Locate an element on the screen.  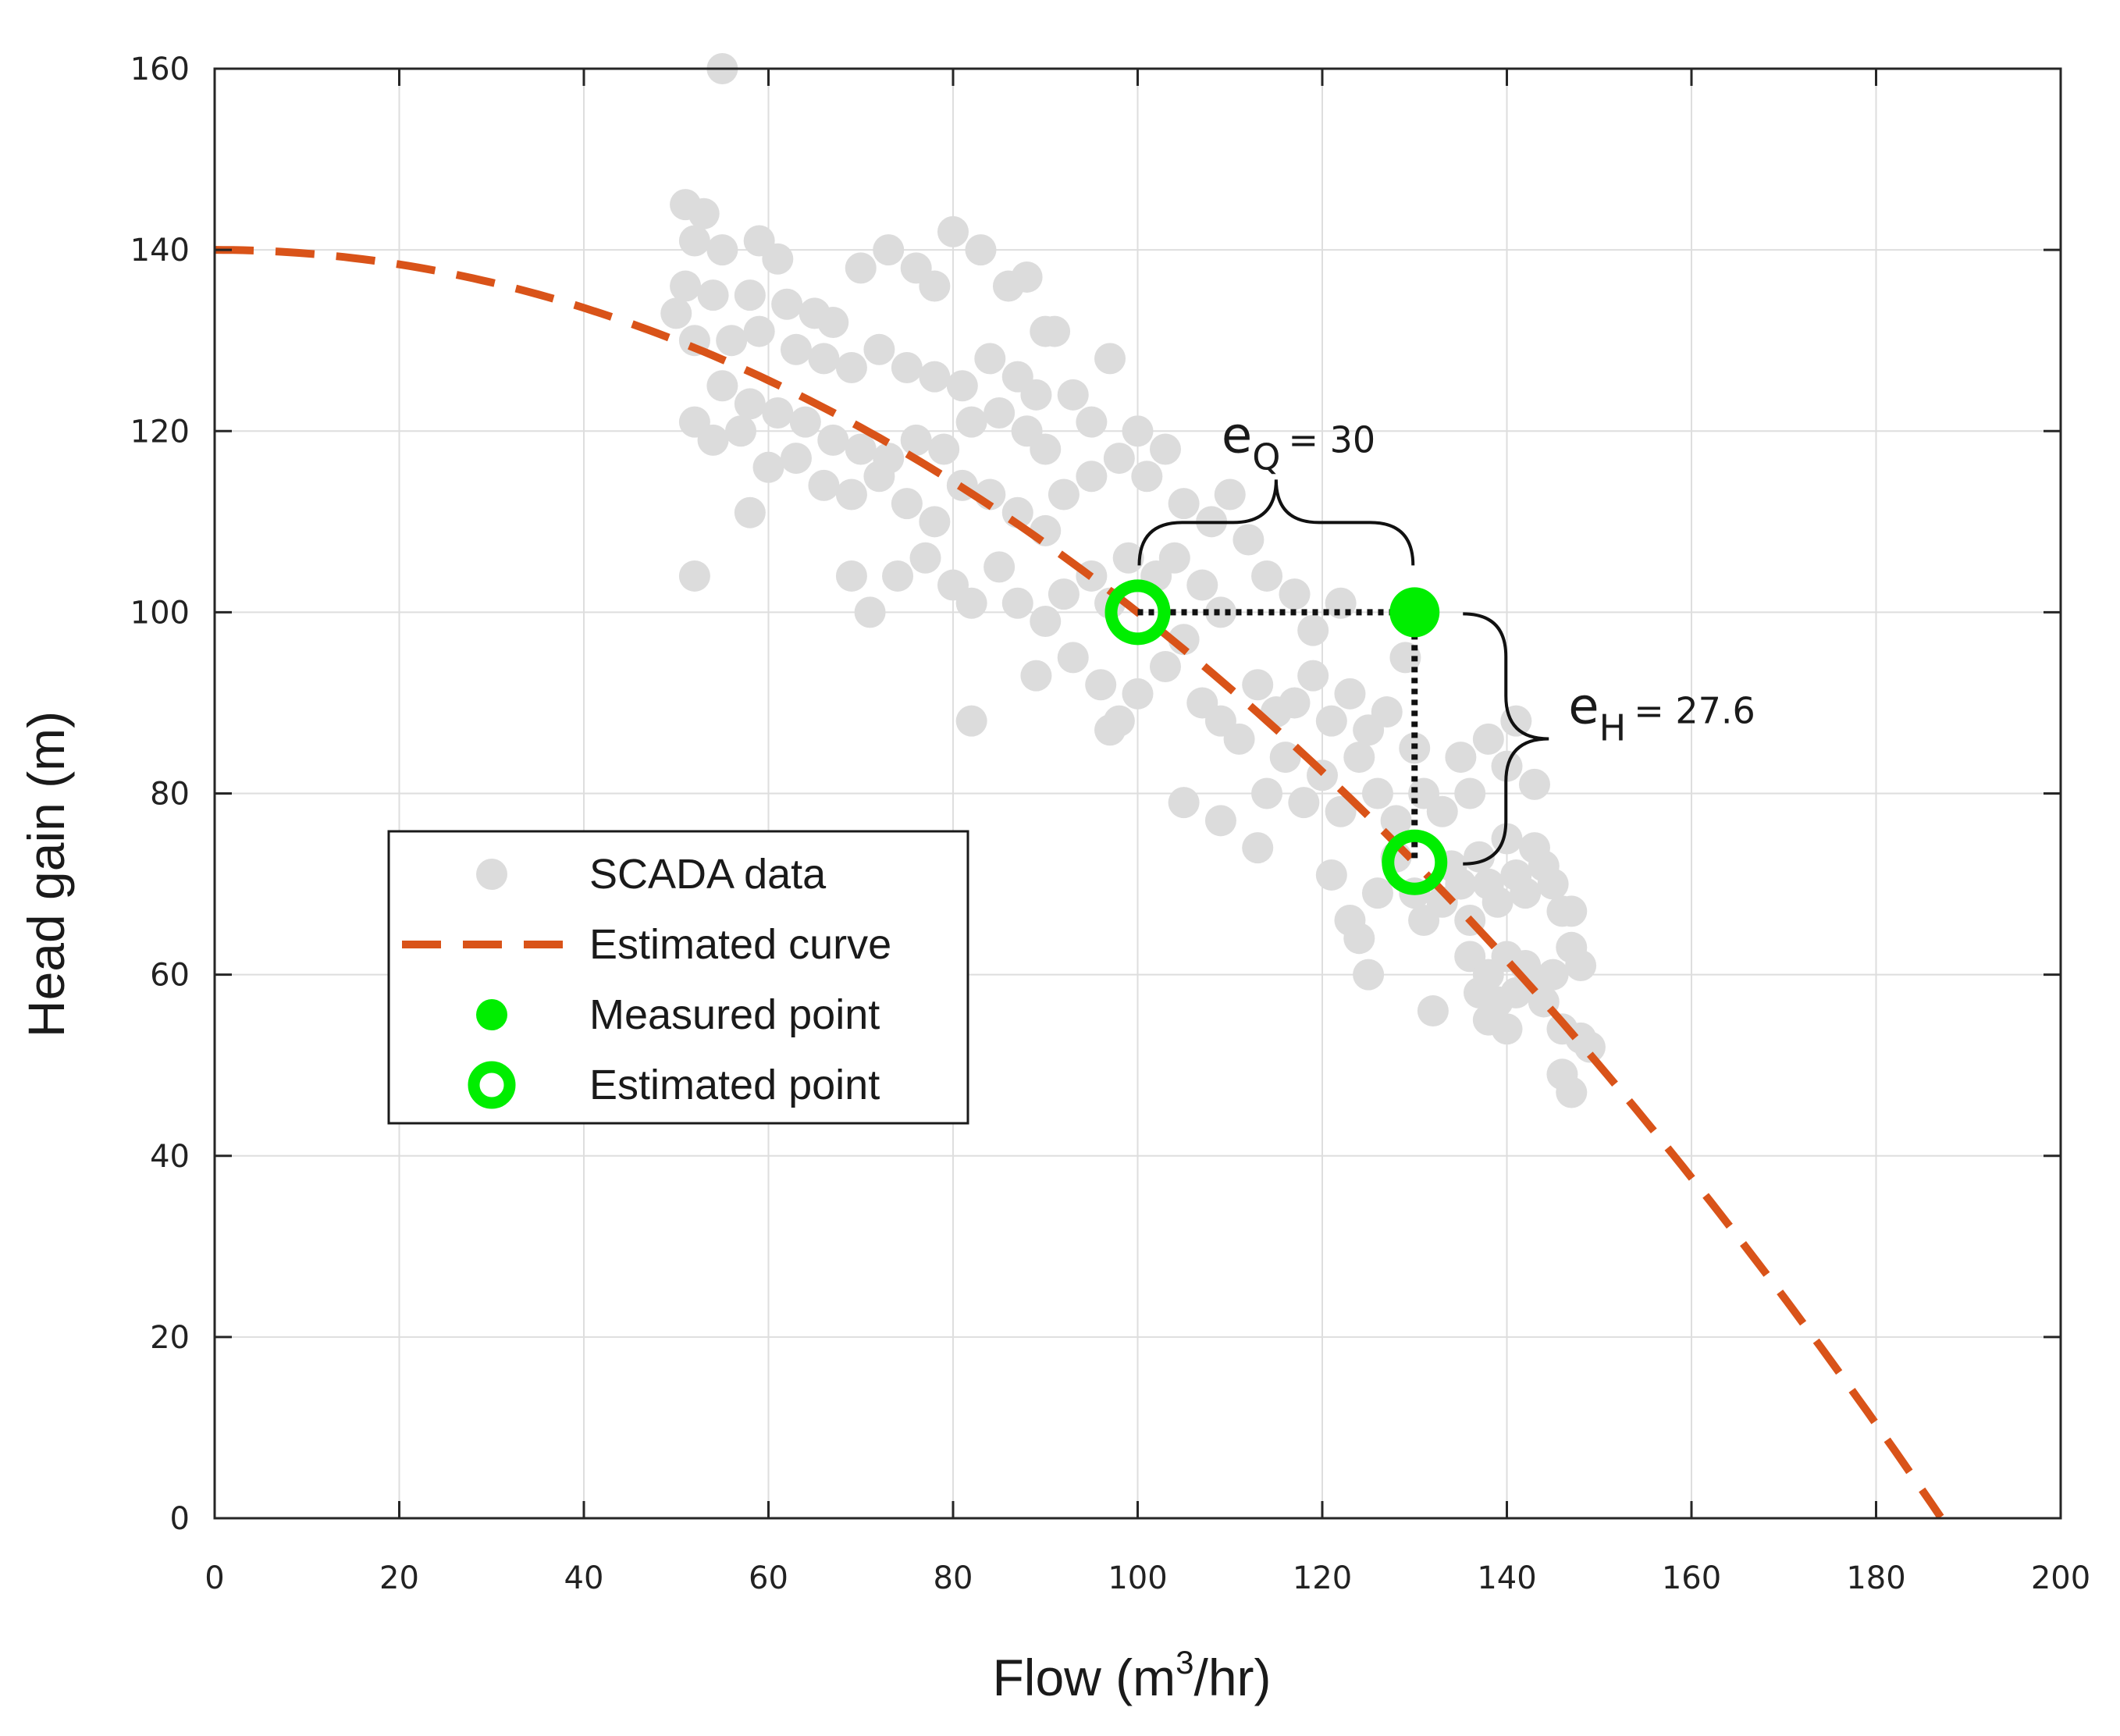
x-tick-label: 60 is located at coordinates (768, 1578).